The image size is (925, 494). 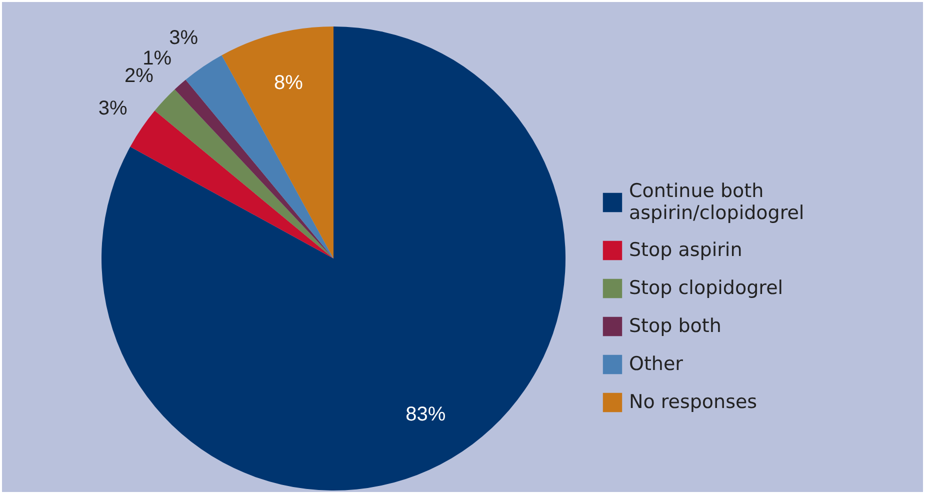 I want to click on legend-label: Continue both aspirin/clopidogrel, so click(x=716, y=202).